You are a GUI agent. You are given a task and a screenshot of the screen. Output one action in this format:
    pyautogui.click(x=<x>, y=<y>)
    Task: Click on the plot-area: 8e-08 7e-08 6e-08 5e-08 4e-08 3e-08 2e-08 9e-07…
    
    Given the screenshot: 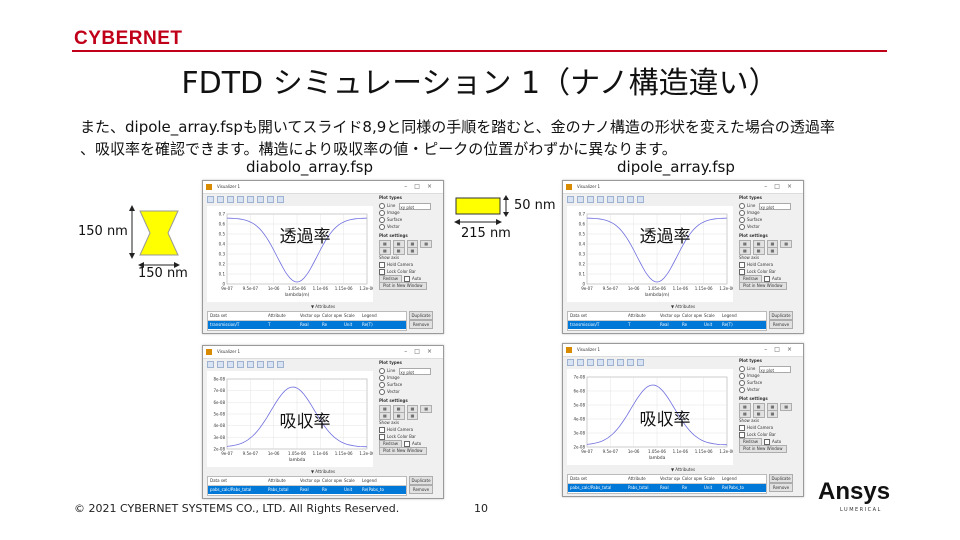 What is the action you would take?
    pyautogui.click(x=290, y=419)
    